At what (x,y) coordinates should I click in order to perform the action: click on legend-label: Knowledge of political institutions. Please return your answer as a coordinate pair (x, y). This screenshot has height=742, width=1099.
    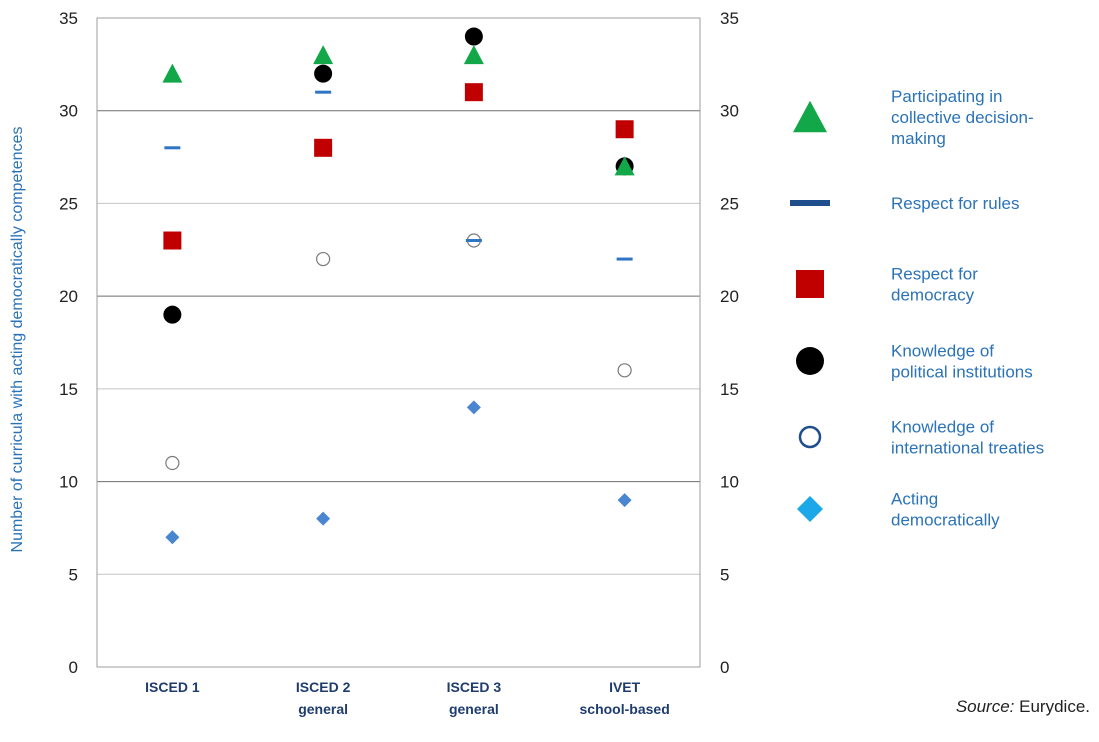
    Looking at the image, I should click on (962, 362).